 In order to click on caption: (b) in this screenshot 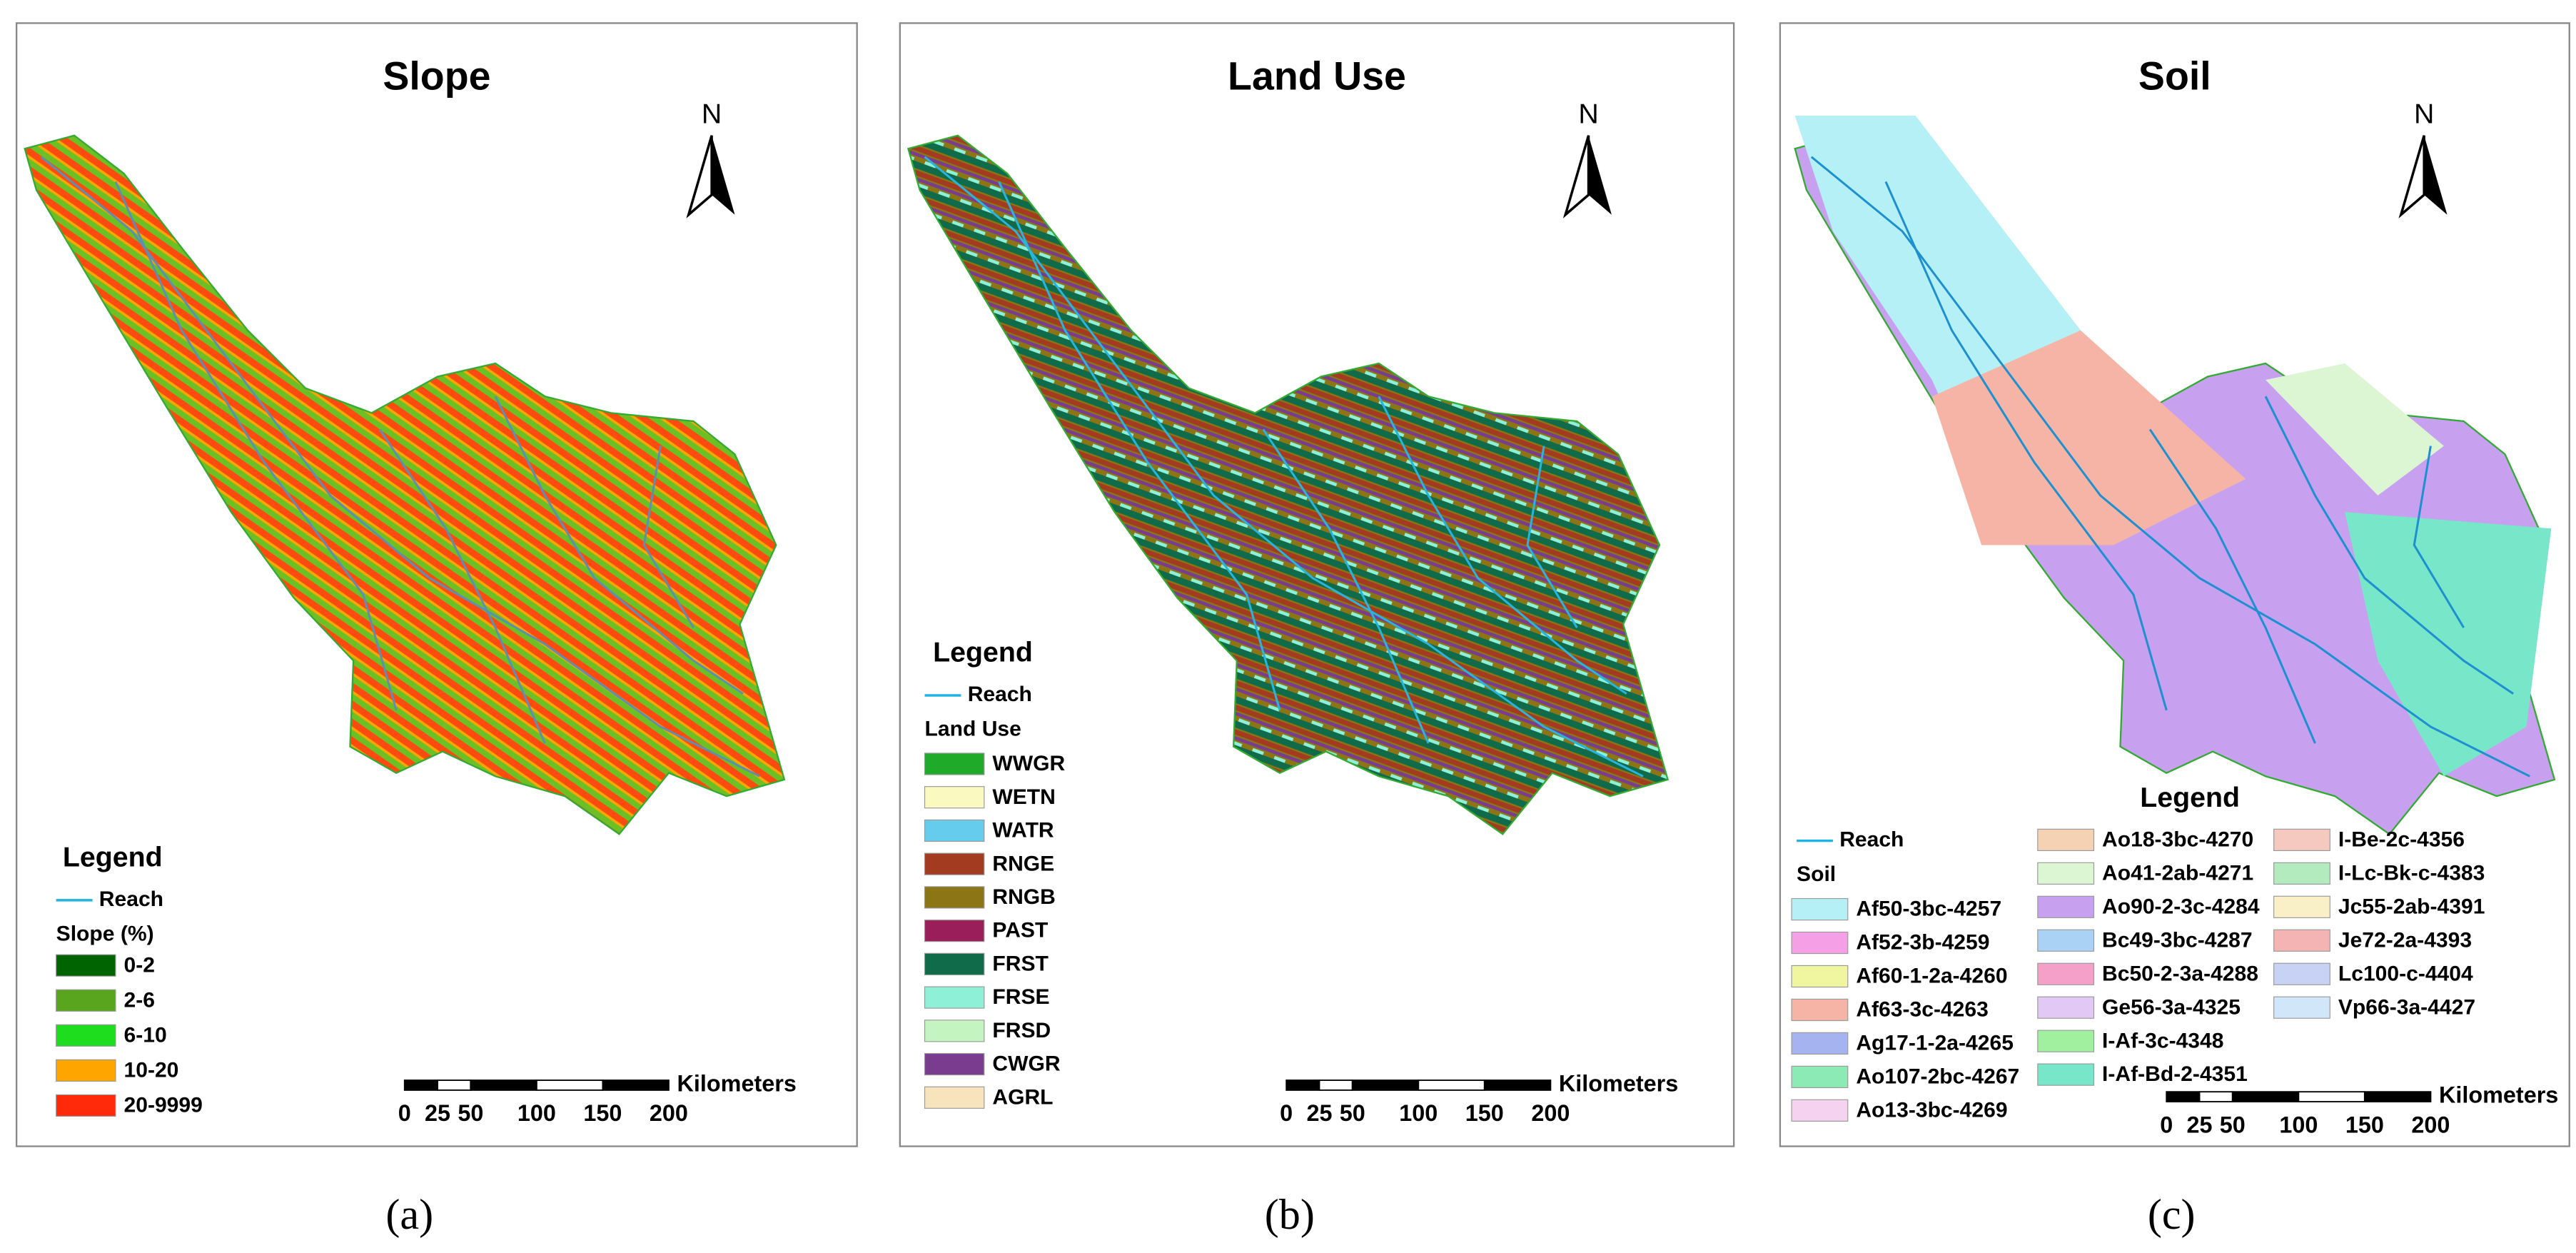, I will do `click(1290, 1215)`.